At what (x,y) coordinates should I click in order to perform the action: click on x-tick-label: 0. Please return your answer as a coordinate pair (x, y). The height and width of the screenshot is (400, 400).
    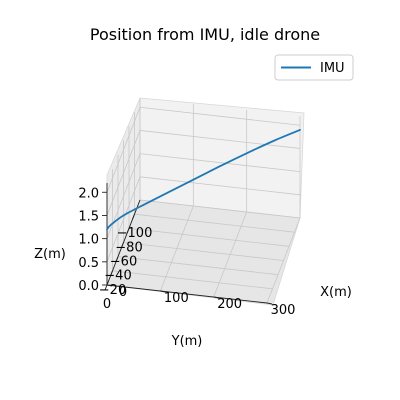
    Looking at the image, I should click on (123, 292).